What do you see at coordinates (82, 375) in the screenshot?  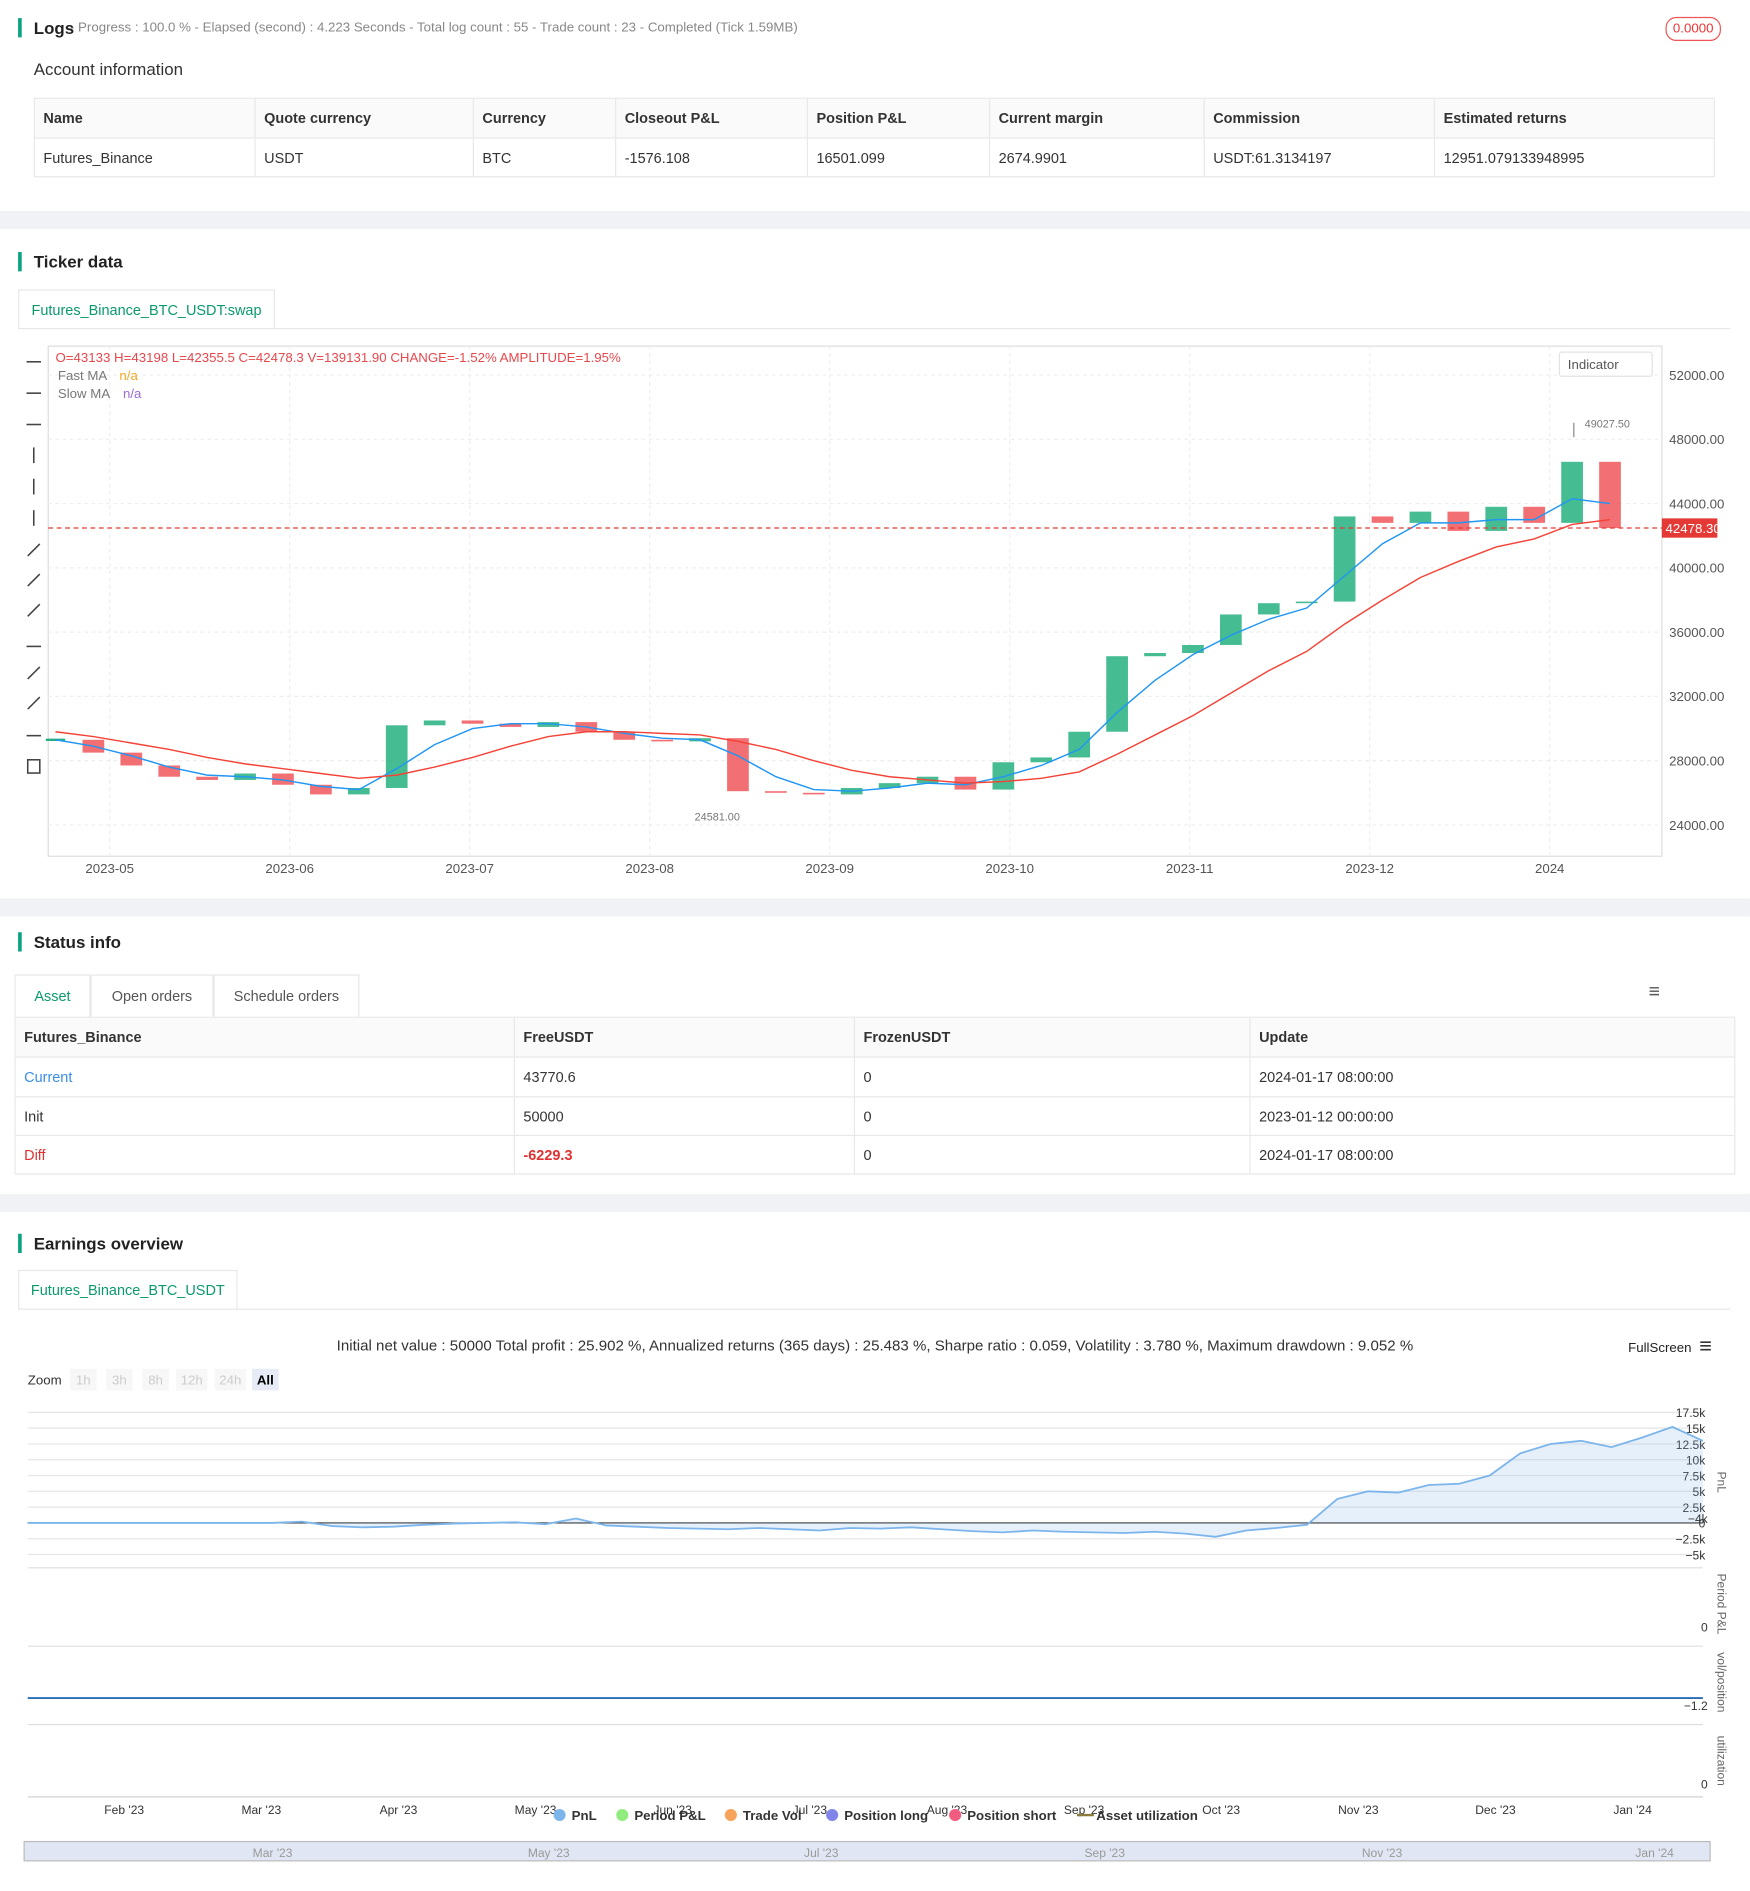 I see `legend-name: Fast MA` at bounding box center [82, 375].